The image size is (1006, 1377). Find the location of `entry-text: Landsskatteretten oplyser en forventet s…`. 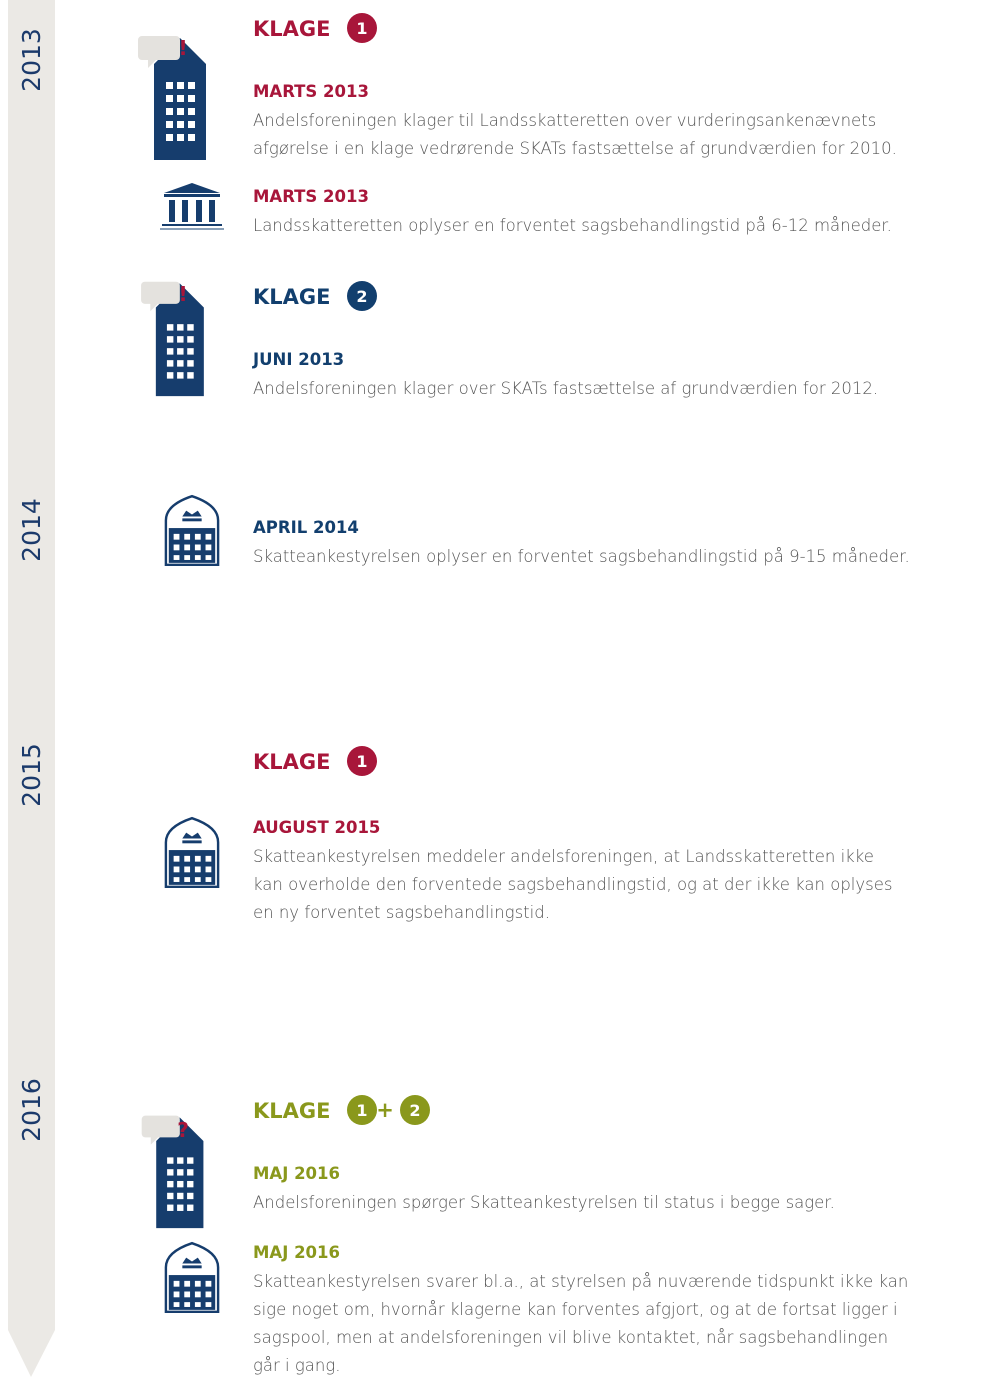

entry-text: Landsskatteretten oplyser en forventet s… is located at coordinates (572, 225).